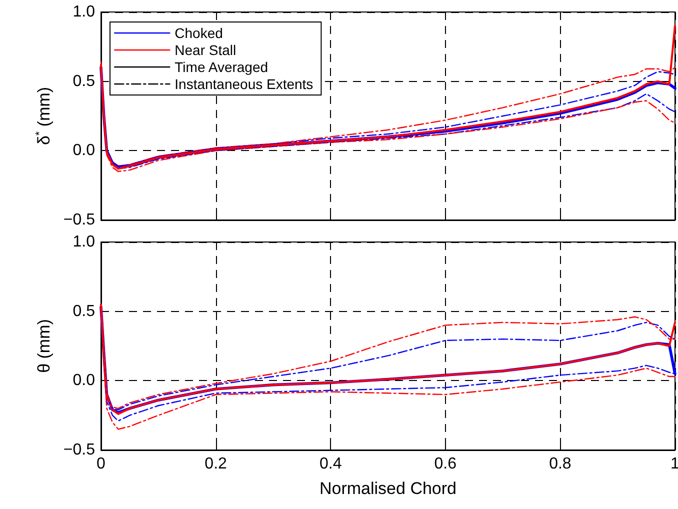  I want to click on x-tick-label: 0.6, so click(445, 464).